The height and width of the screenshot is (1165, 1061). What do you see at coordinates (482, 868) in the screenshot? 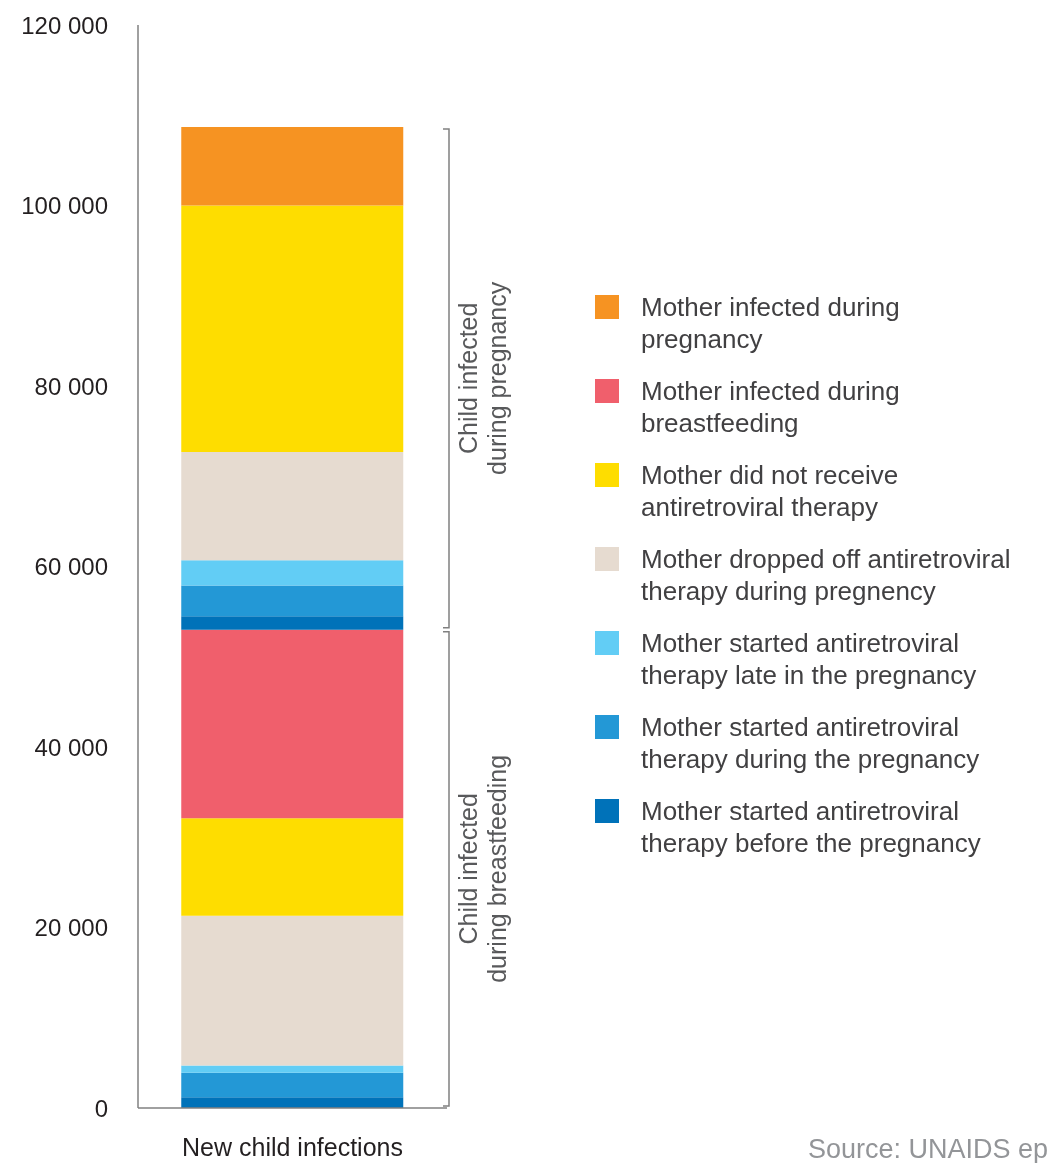
I see `text: Child infected during breastfeeding` at bounding box center [482, 868].